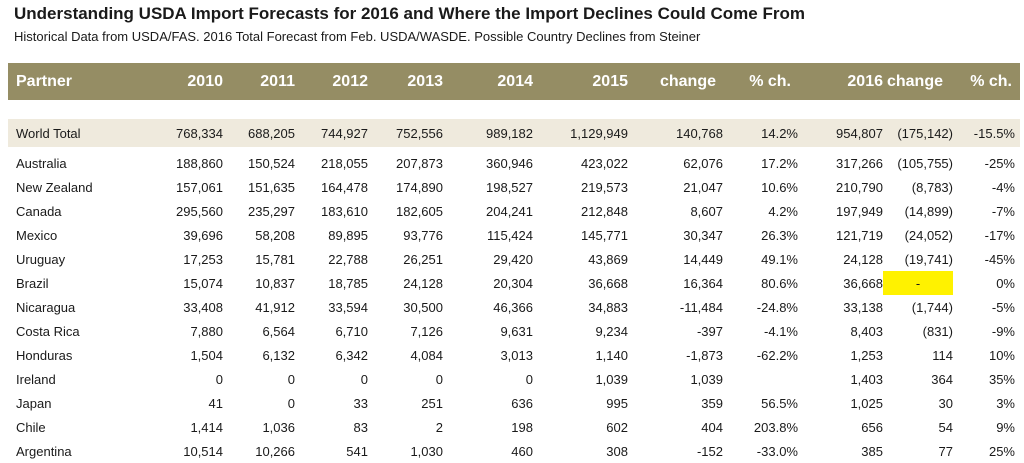 This screenshot has height=463, width=1024. I want to click on table-cell: 385, so click(872, 451).